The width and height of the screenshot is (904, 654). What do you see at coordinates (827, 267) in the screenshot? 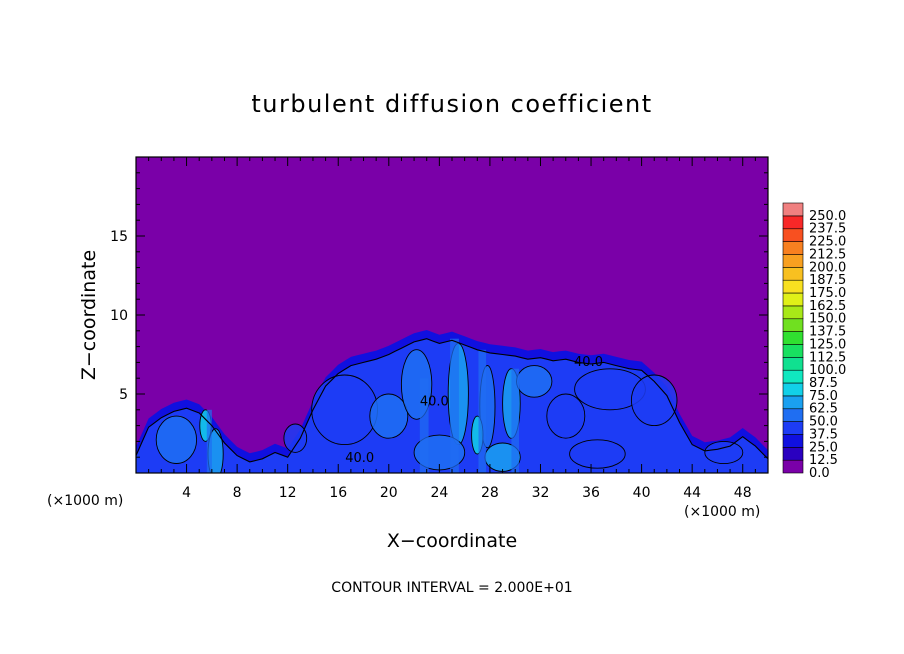
I see `colorbar-level-label: 200.0` at bounding box center [827, 267].